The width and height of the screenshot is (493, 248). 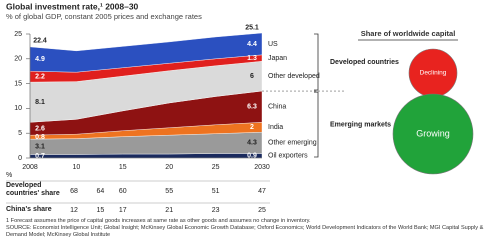 What do you see at coordinates (262, 210) in the screenshot?
I see `table-cell: 25` at bounding box center [262, 210].